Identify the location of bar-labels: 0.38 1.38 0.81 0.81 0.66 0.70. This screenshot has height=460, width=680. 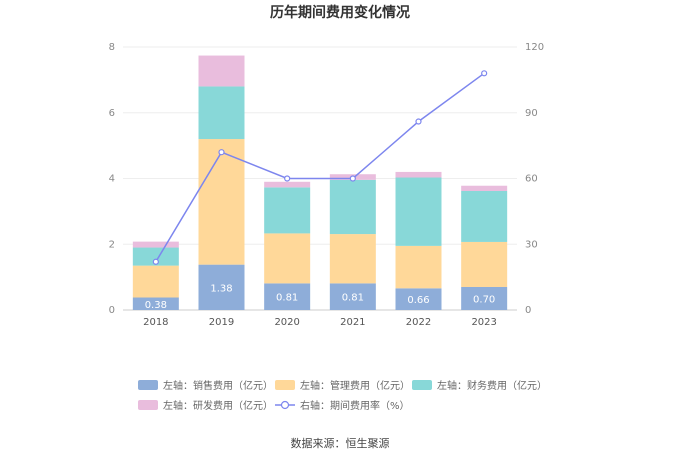
(320, 296).